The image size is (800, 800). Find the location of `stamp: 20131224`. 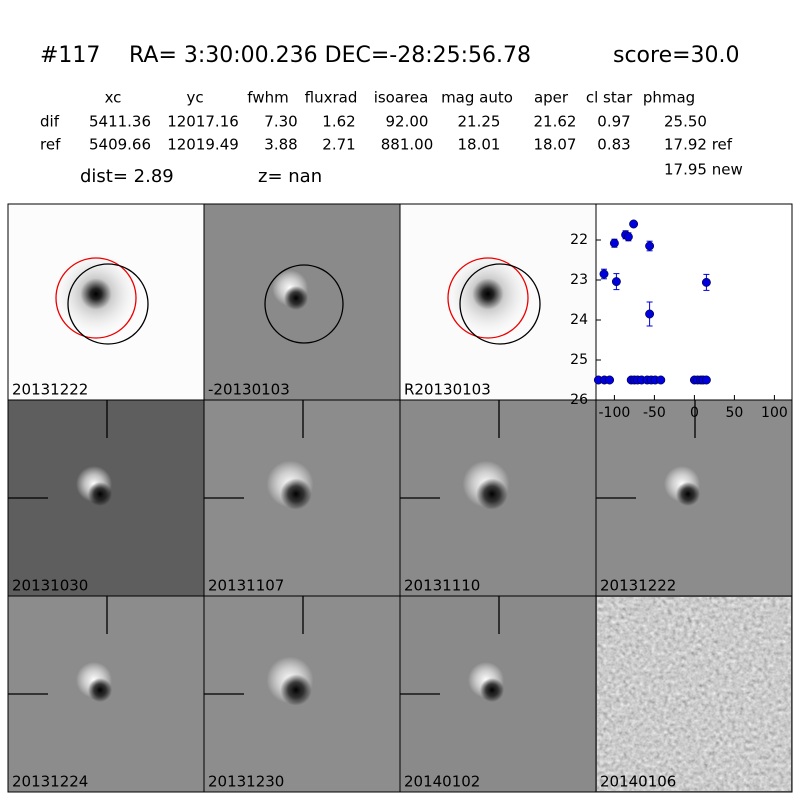

stamp: 20131224 is located at coordinates (106, 694).